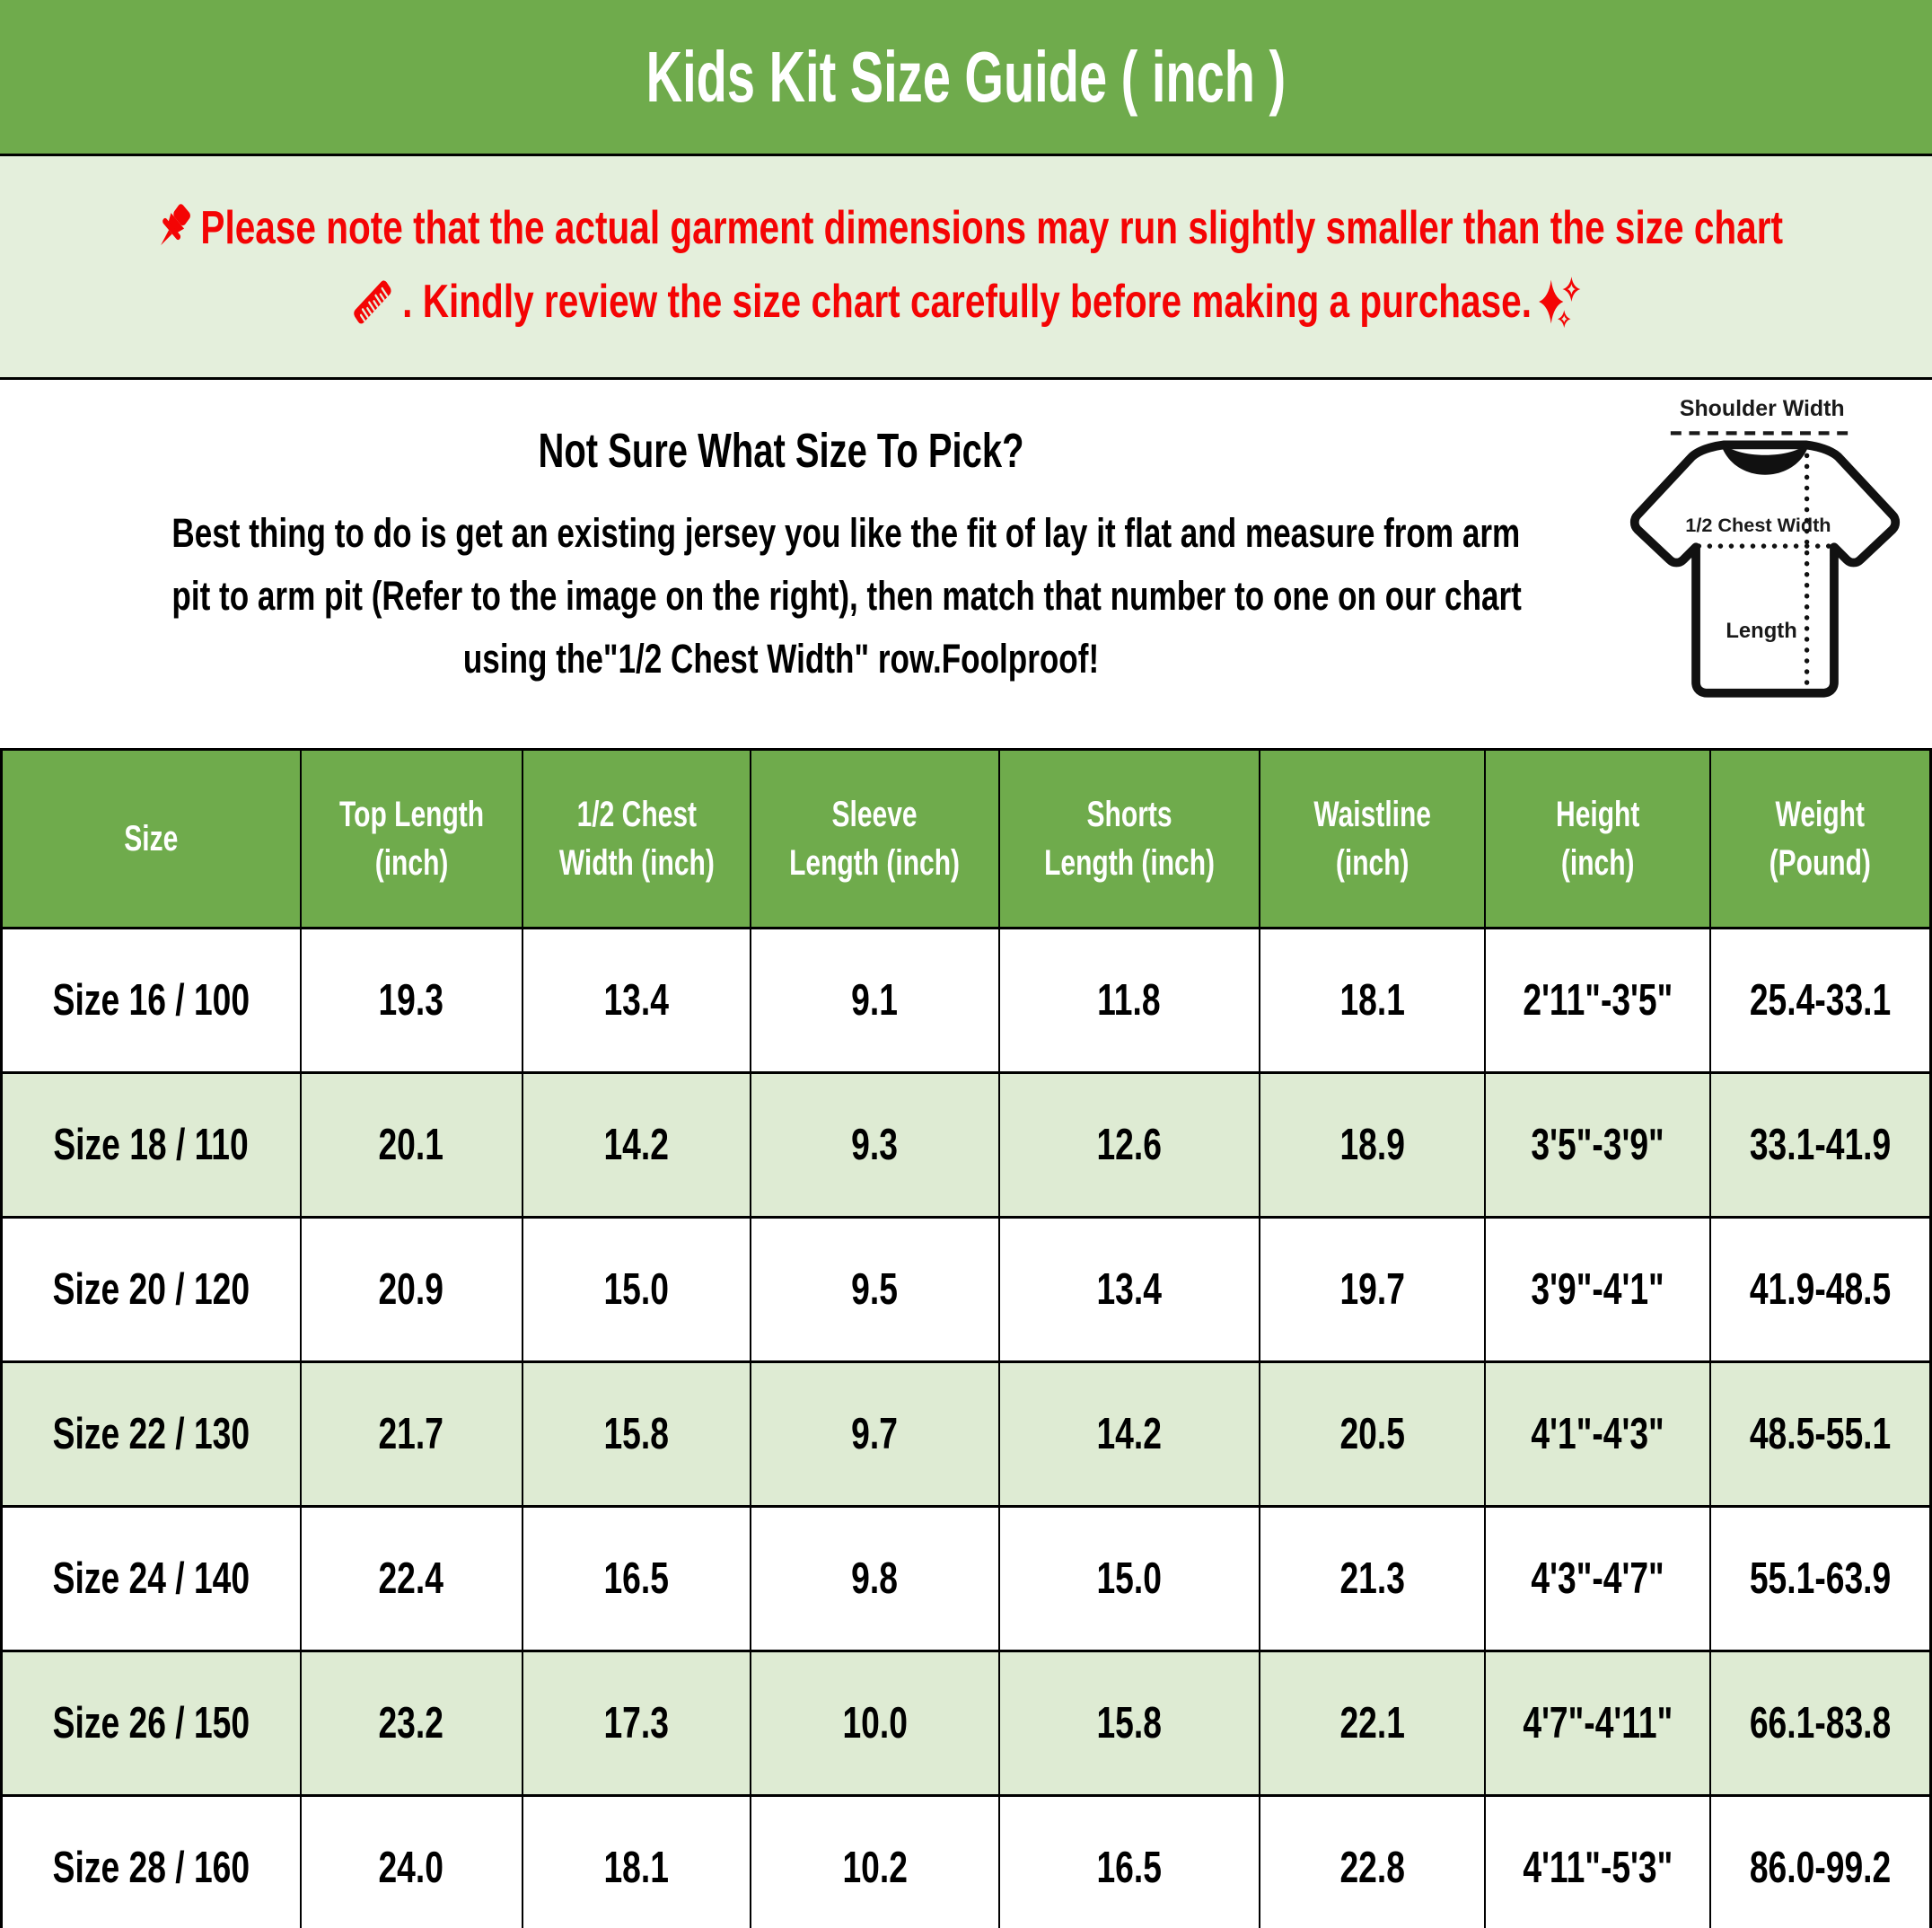 The height and width of the screenshot is (1928, 1932). What do you see at coordinates (636, 1723) in the screenshot?
I see `value-cell: 17.3` at bounding box center [636, 1723].